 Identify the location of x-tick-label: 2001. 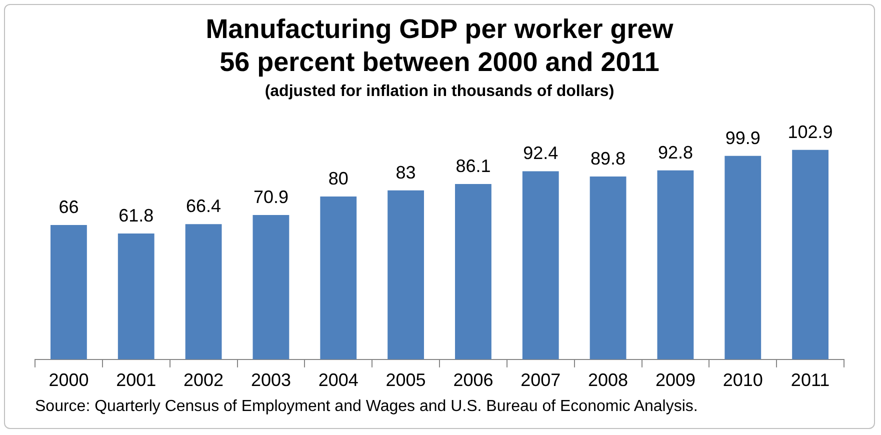
(136, 380).